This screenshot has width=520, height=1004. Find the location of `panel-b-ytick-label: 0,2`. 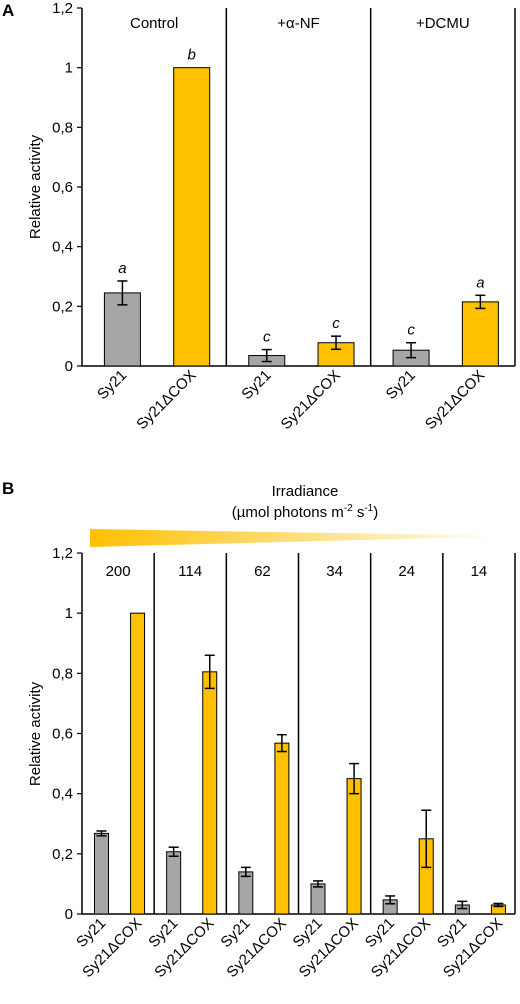

panel-b-ytick-label: 0,2 is located at coordinates (62, 854).